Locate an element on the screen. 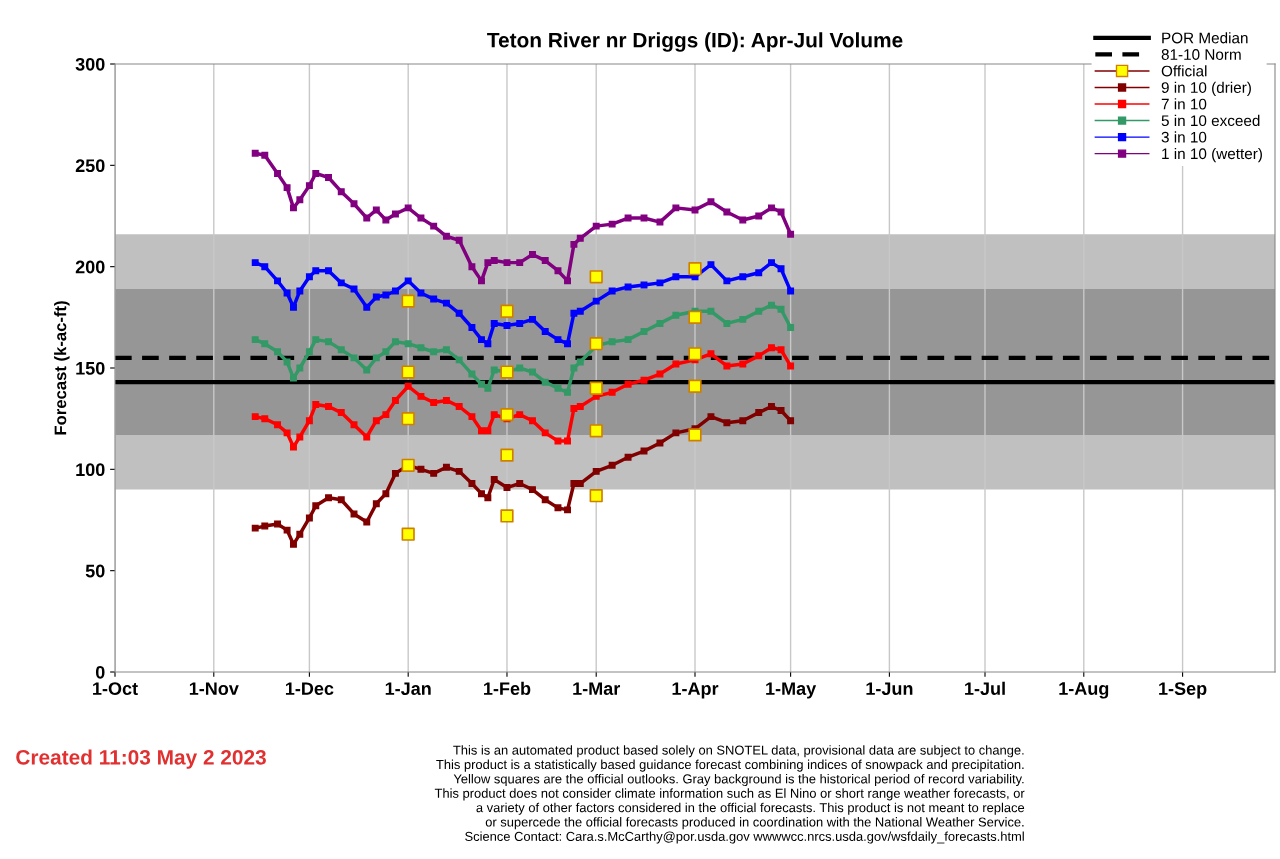 The width and height of the screenshot is (1280, 859). x-tick-label: 1-Jul is located at coordinates (985, 688).